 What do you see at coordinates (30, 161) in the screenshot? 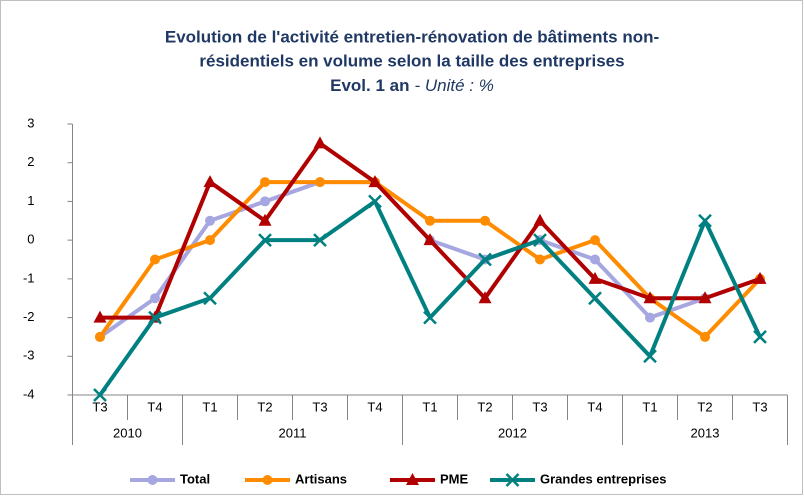
I see `y-tick-label: 2` at bounding box center [30, 161].